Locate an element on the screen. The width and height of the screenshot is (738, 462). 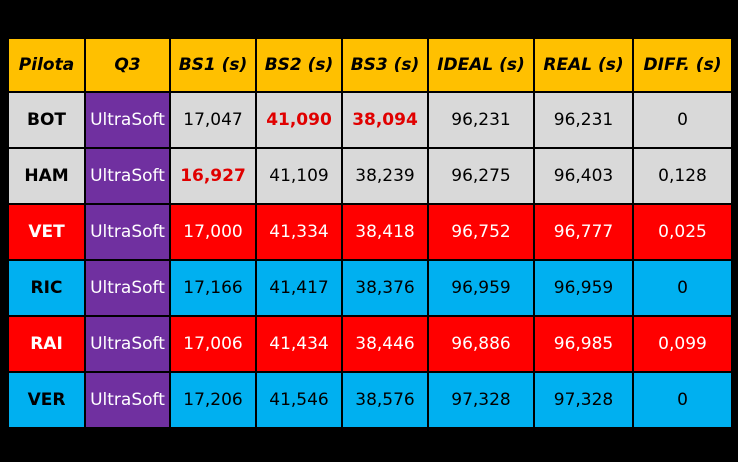
ideal-cell: 96,752 is located at coordinates (481, 232).